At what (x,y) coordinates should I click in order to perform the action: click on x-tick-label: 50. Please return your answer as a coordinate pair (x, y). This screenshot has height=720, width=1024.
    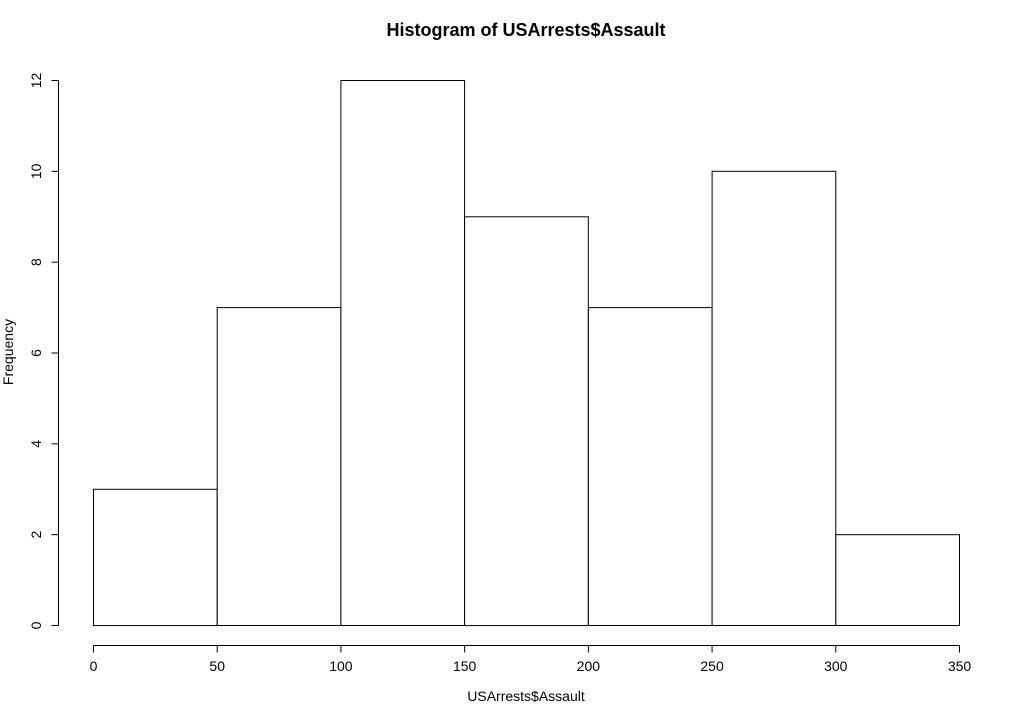
    Looking at the image, I should click on (217, 666).